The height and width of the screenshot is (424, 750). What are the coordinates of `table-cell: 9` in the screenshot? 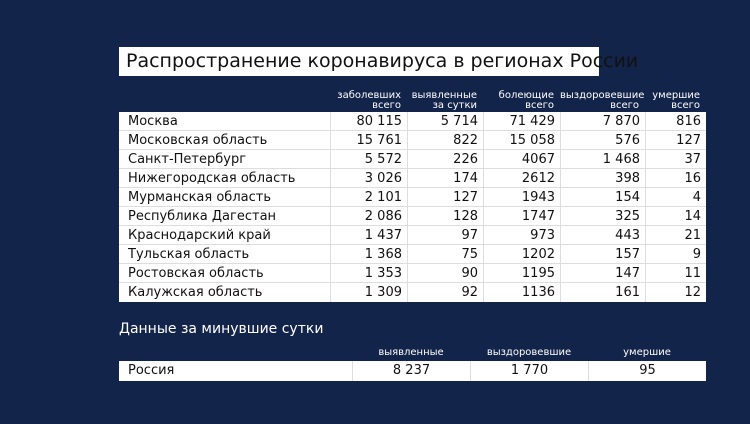 It's located at (675, 254).